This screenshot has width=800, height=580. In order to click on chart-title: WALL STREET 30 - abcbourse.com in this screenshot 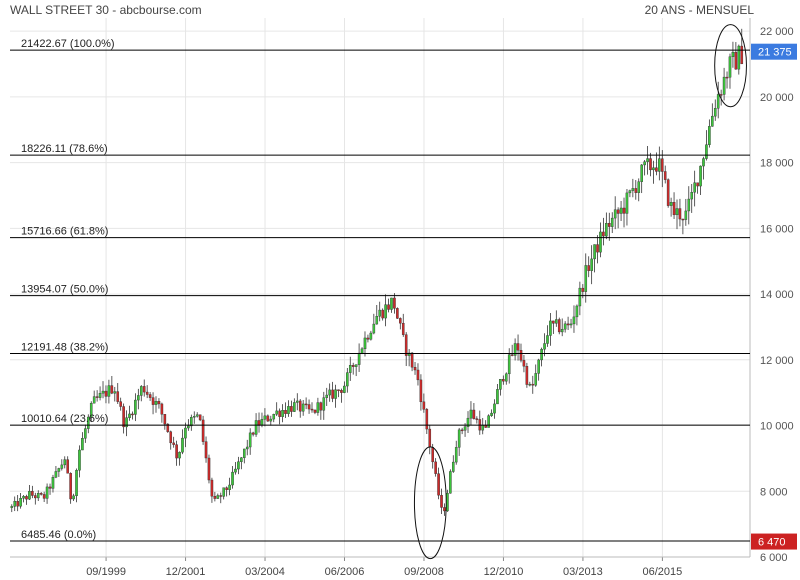, I will do `click(106, 10)`.